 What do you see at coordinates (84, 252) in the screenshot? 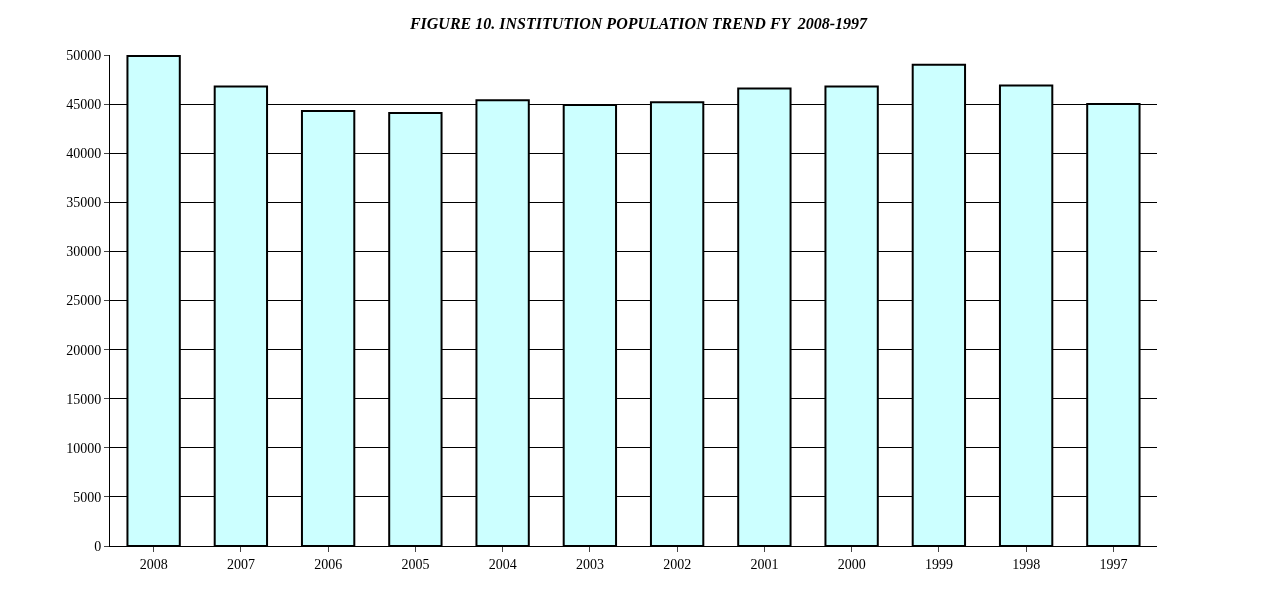
I see `y-tick-label: 30000` at bounding box center [84, 252].